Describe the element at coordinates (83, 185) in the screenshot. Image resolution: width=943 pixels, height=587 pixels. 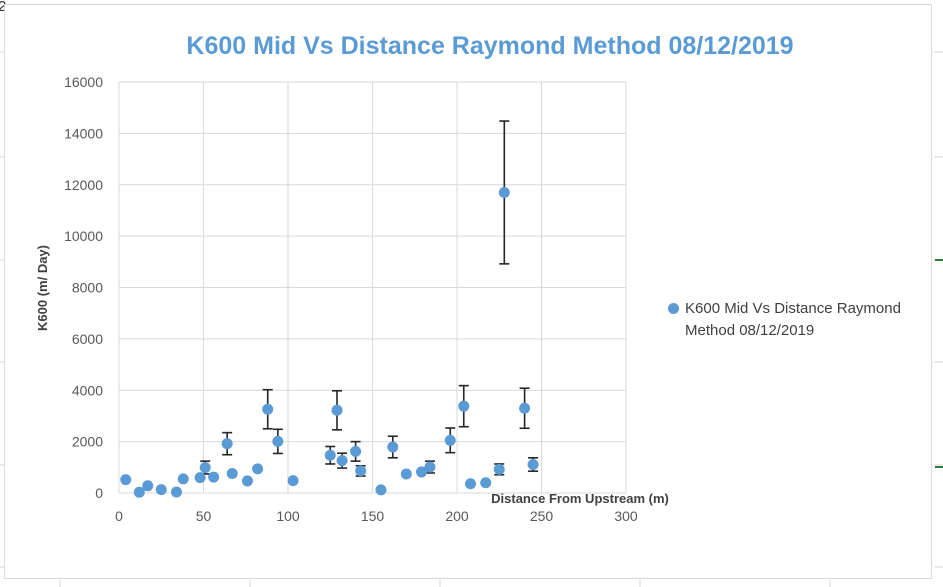
I see `y-tick-label: 12000` at that location.